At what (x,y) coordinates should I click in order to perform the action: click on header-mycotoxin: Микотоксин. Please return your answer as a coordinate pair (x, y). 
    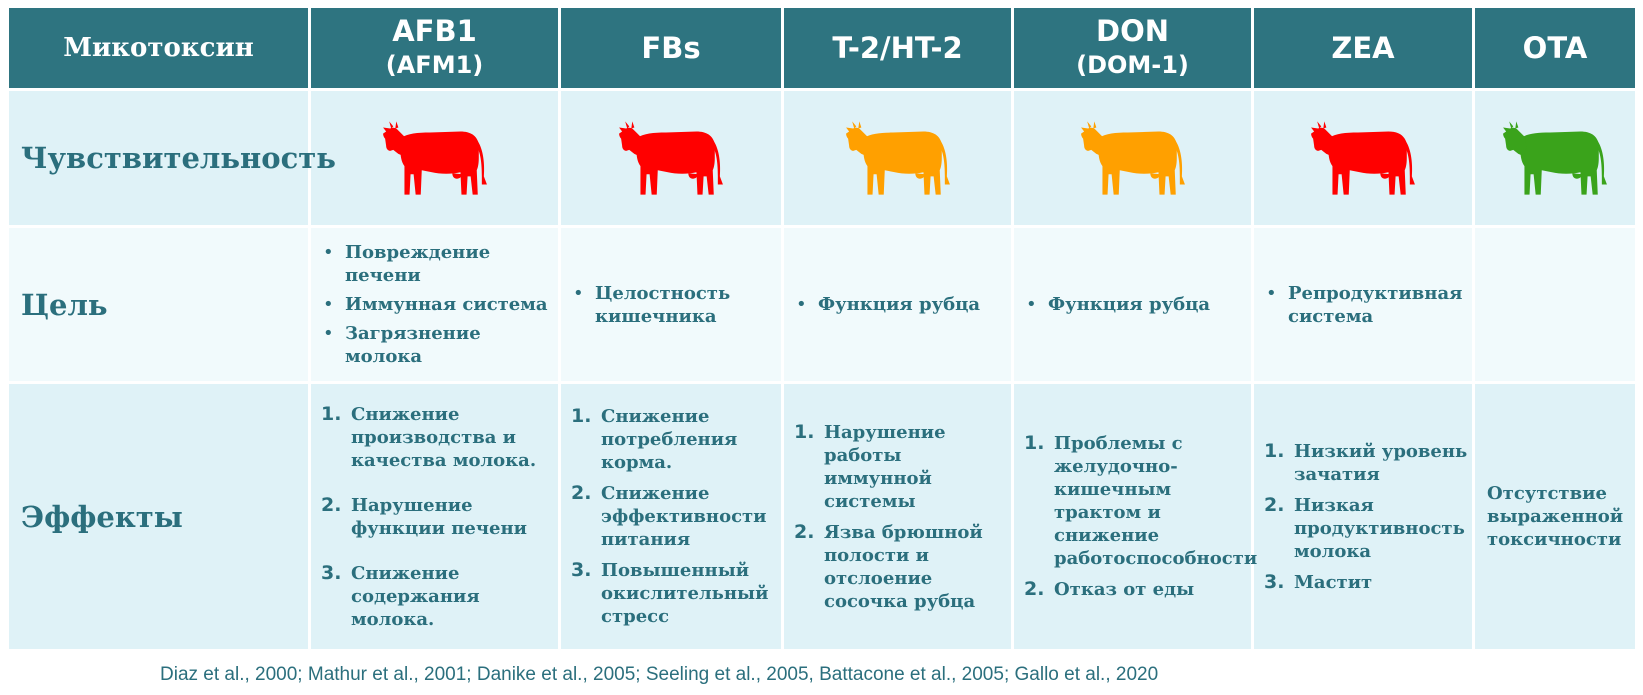
    Looking at the image, I should click on (158, 48).